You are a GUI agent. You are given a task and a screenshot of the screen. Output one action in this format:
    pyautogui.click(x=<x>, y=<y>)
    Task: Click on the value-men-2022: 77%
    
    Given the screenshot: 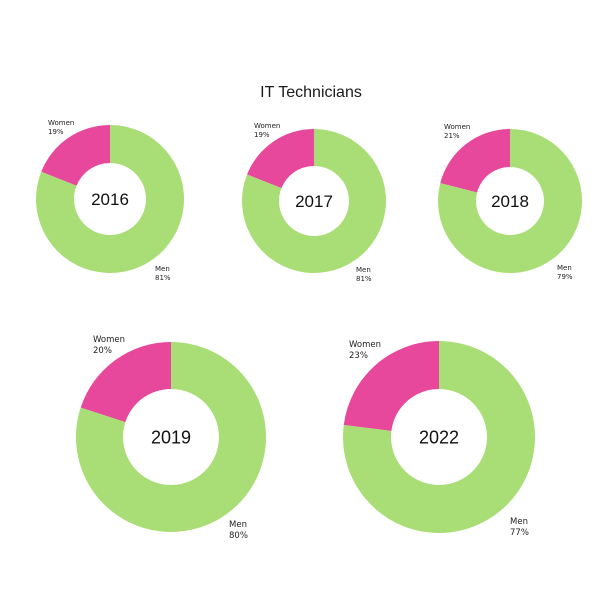 What is the action you would take?
    pyautogui.click(x=519, y=533)
    